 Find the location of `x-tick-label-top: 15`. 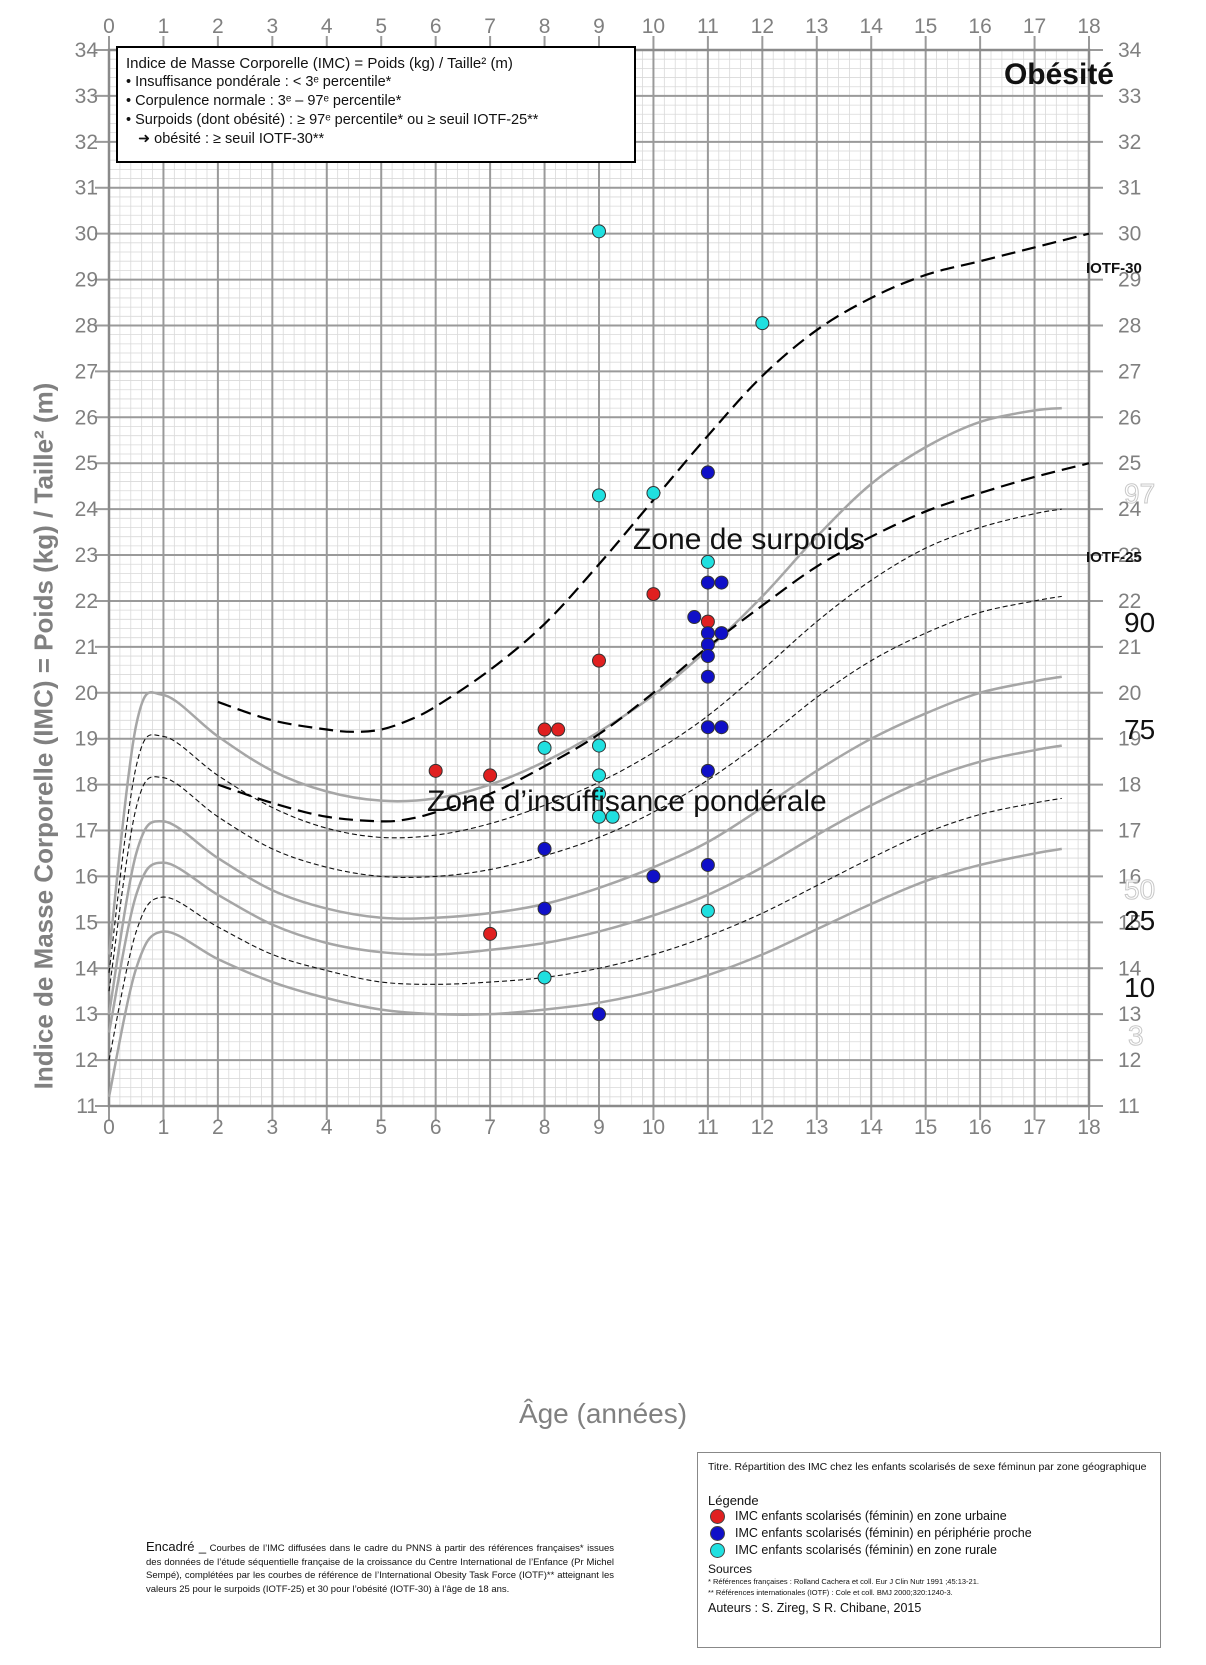

x-tick-label-top: 15 is located at coordinates (925, 26).